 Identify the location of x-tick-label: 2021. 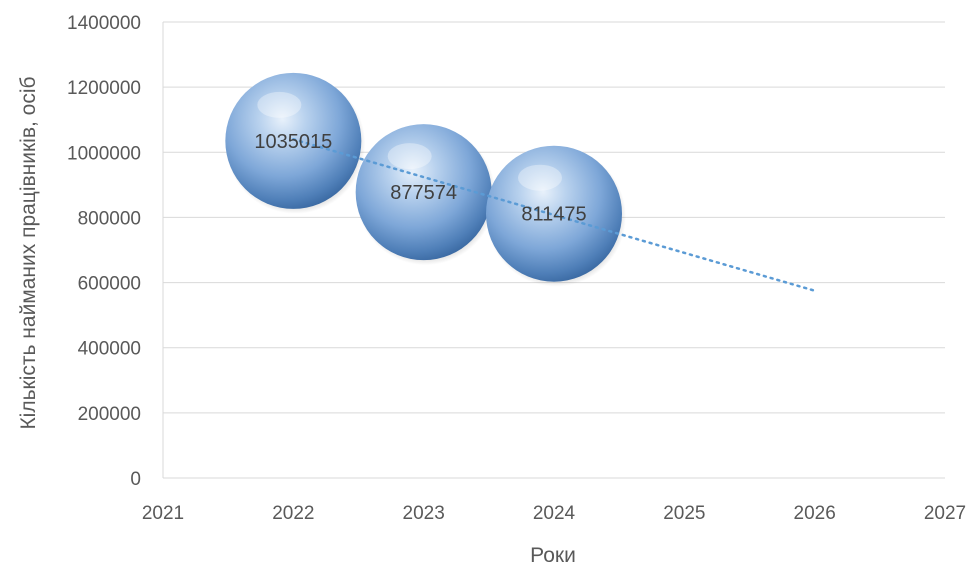
(163, 513).